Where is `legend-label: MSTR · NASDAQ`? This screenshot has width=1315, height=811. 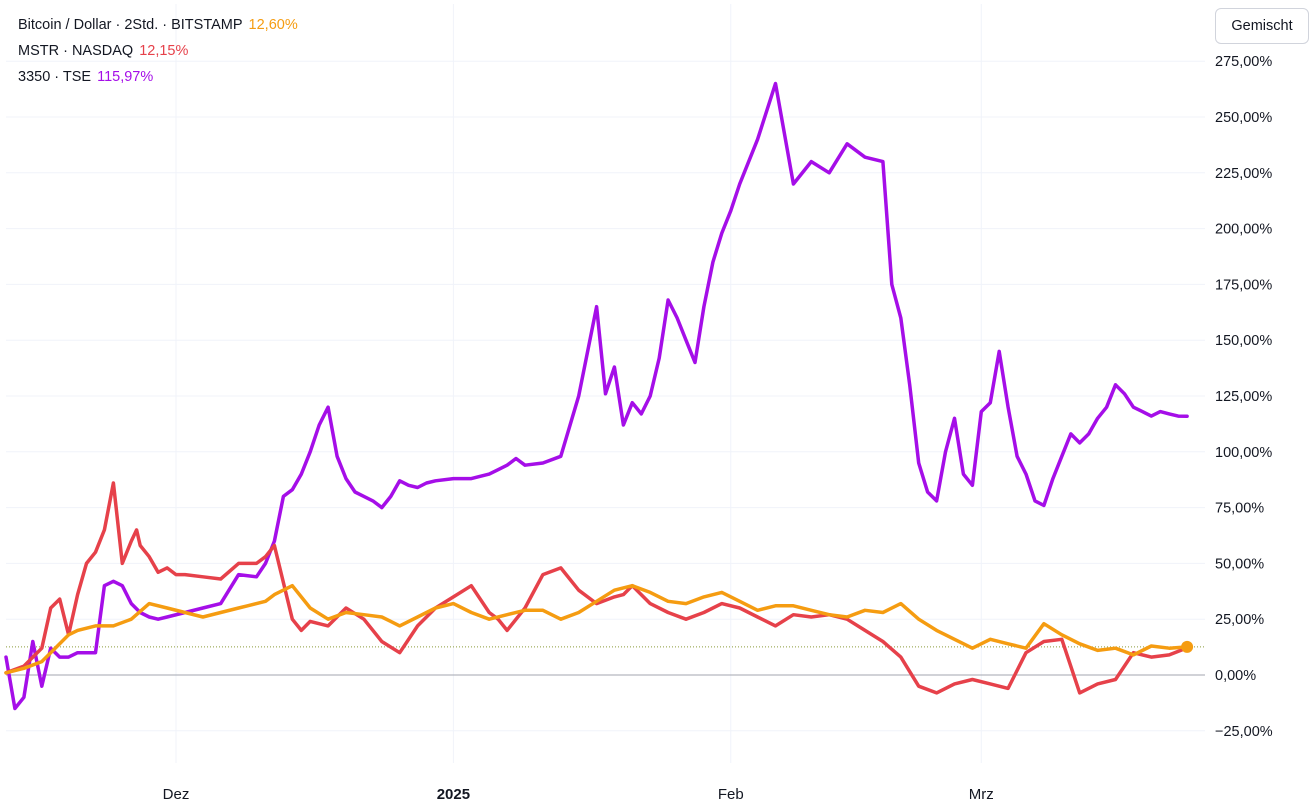
legend-label: MSTR · NASDAQ is located at coordinates (76, 51).